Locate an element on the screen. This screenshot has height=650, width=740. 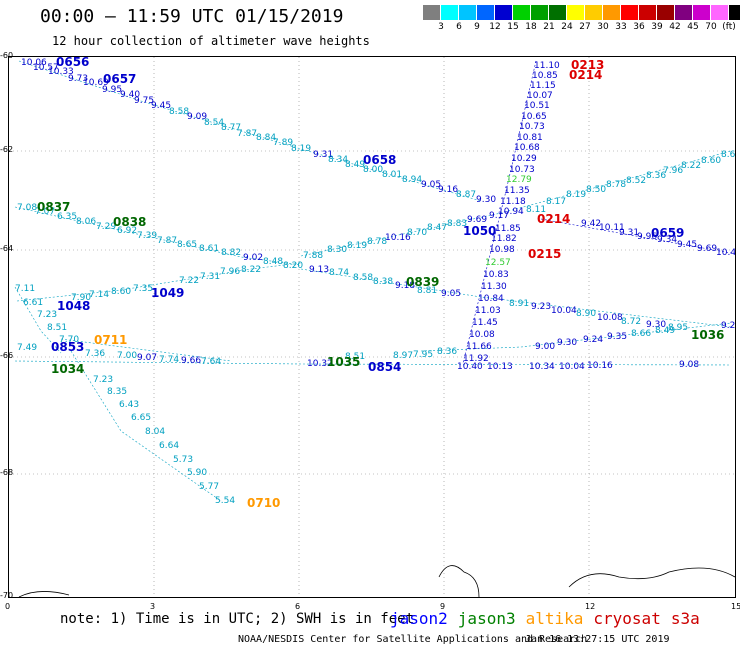
colorbar-label: 6 is located at coordinates (459, 27).